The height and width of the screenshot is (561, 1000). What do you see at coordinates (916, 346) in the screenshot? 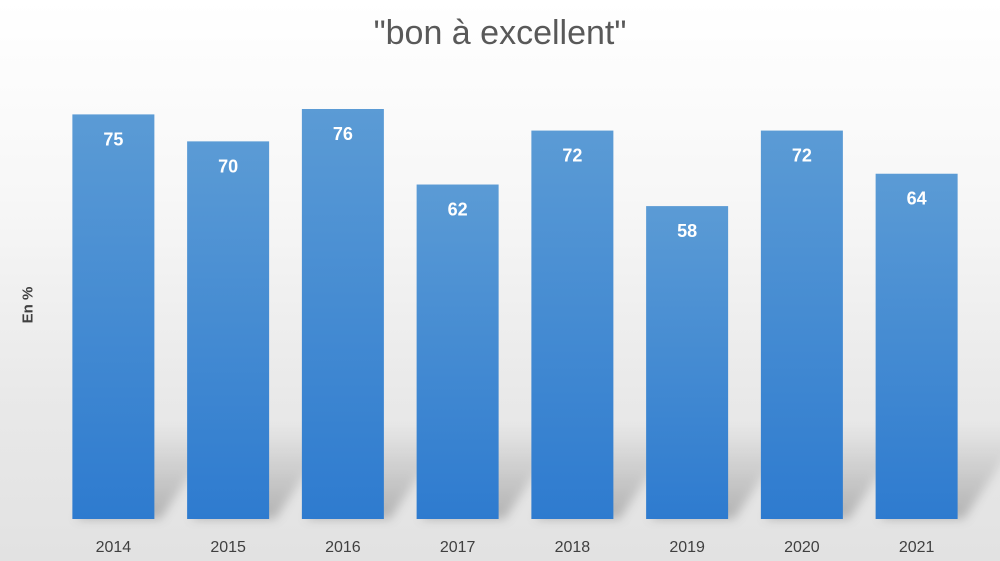
I see `bar-2021` at bounding box center [916, 346].